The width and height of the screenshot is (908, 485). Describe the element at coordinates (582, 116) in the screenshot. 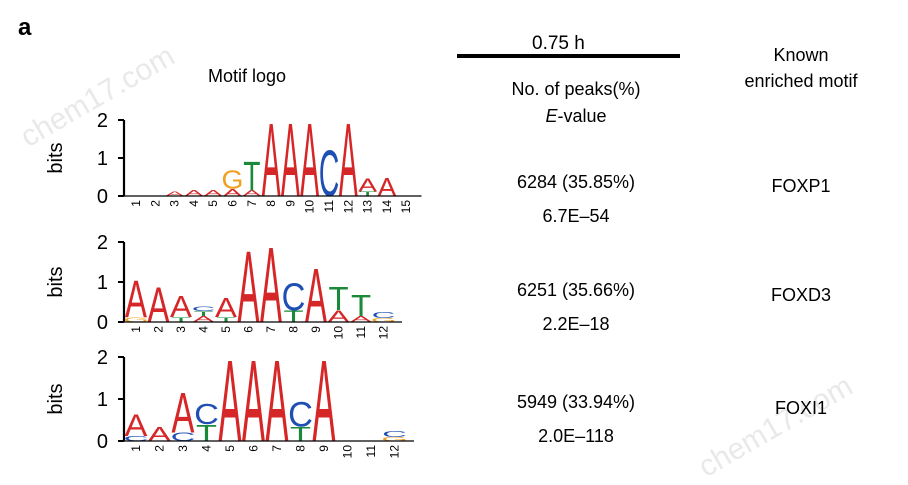

I see `evalue-header-rest: -value` at that location.